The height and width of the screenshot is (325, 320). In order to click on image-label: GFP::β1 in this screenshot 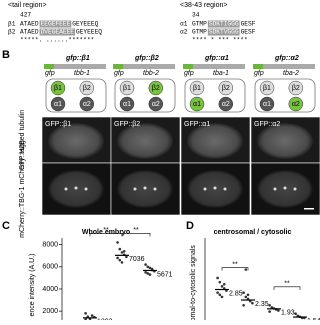, I will do `click(58, 124)`.